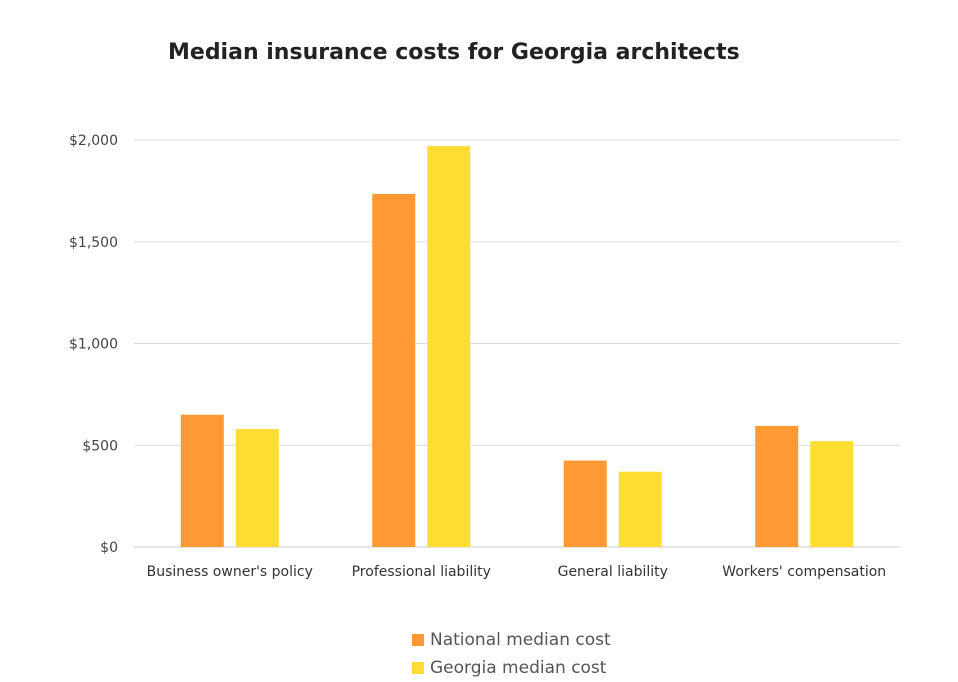 Image resolution: width=958 pixels, height=682 pixels. I want to click on y-tick-label: $2,000, so click(93, 141).